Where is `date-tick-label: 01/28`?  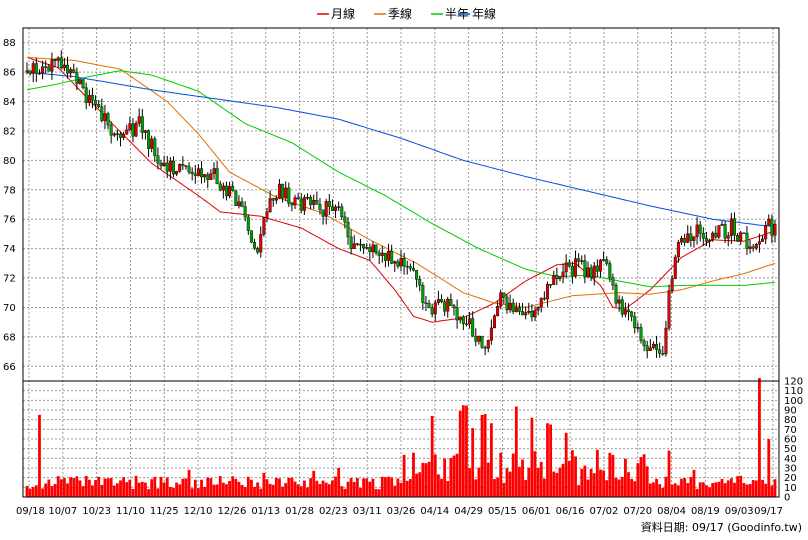
date-tick-label: 01/28 is located at coordinates (299, 511).